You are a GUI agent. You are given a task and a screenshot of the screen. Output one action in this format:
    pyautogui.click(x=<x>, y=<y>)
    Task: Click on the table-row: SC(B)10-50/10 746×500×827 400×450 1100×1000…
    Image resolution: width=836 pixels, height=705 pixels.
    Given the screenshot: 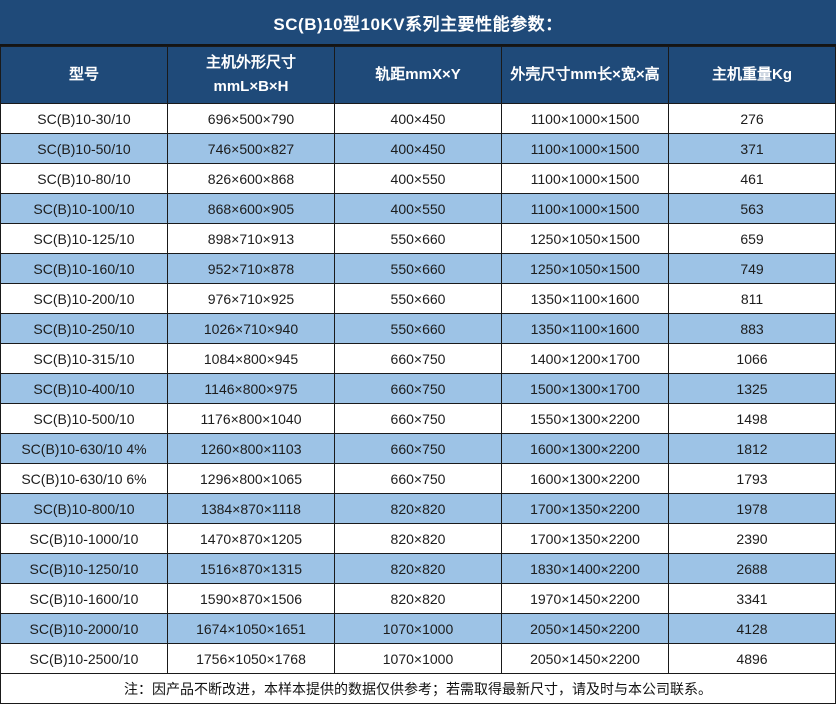 What is the action you would take?
    pyautogui.click(x=418, y=148)
    